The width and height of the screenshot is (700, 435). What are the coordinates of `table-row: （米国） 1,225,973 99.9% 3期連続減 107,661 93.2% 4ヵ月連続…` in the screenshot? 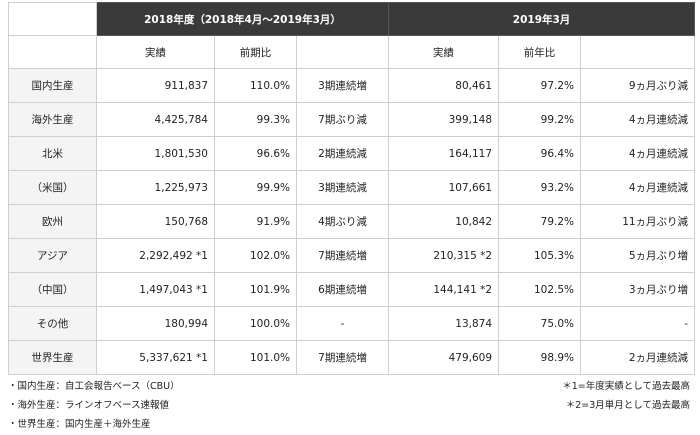 It's located at (352, 187).